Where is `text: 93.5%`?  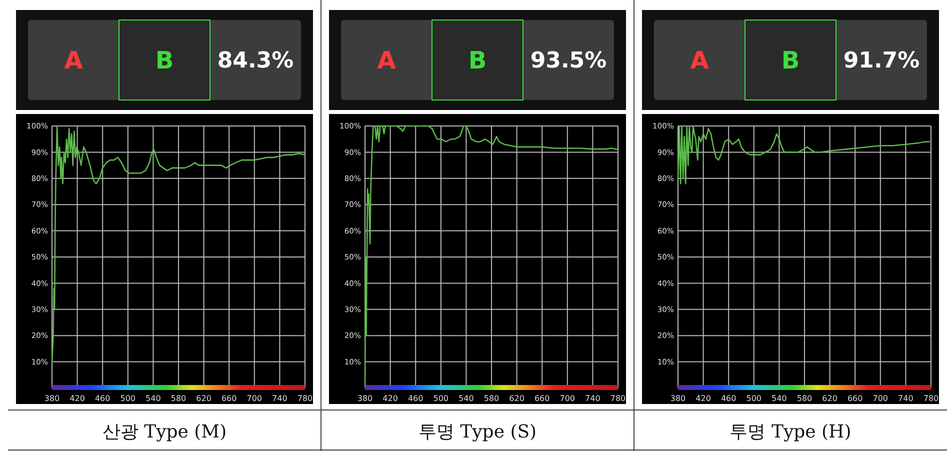
text: 93.5% is located at coordinates (568, 61).